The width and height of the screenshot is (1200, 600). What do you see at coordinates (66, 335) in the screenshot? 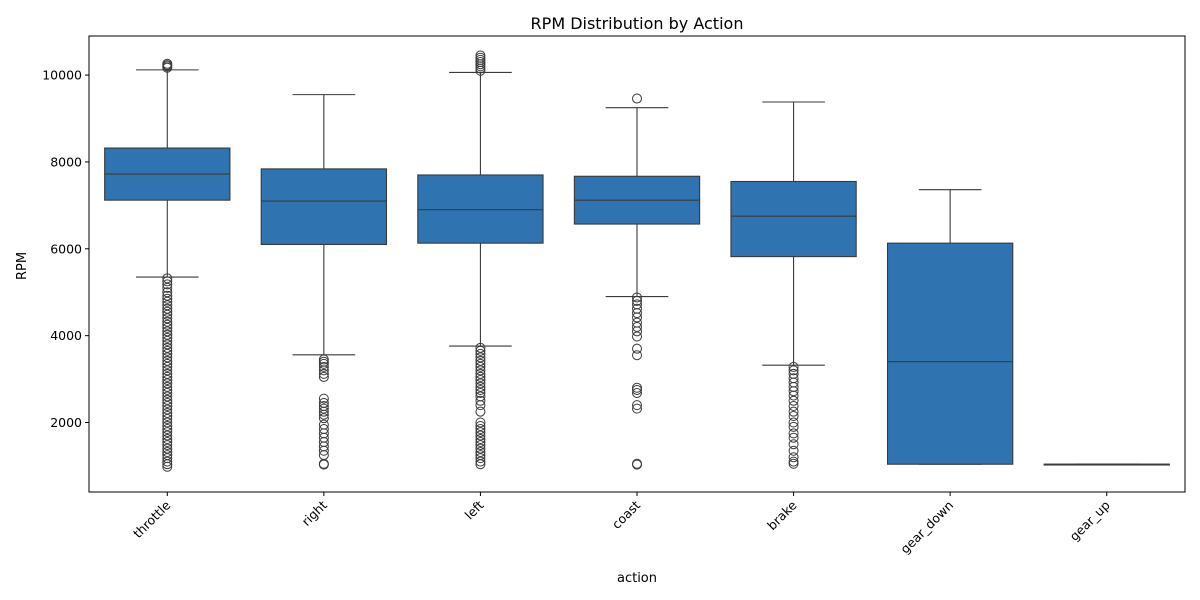
I see `y-tick-label: 4000` at bounding box center [66, 335].